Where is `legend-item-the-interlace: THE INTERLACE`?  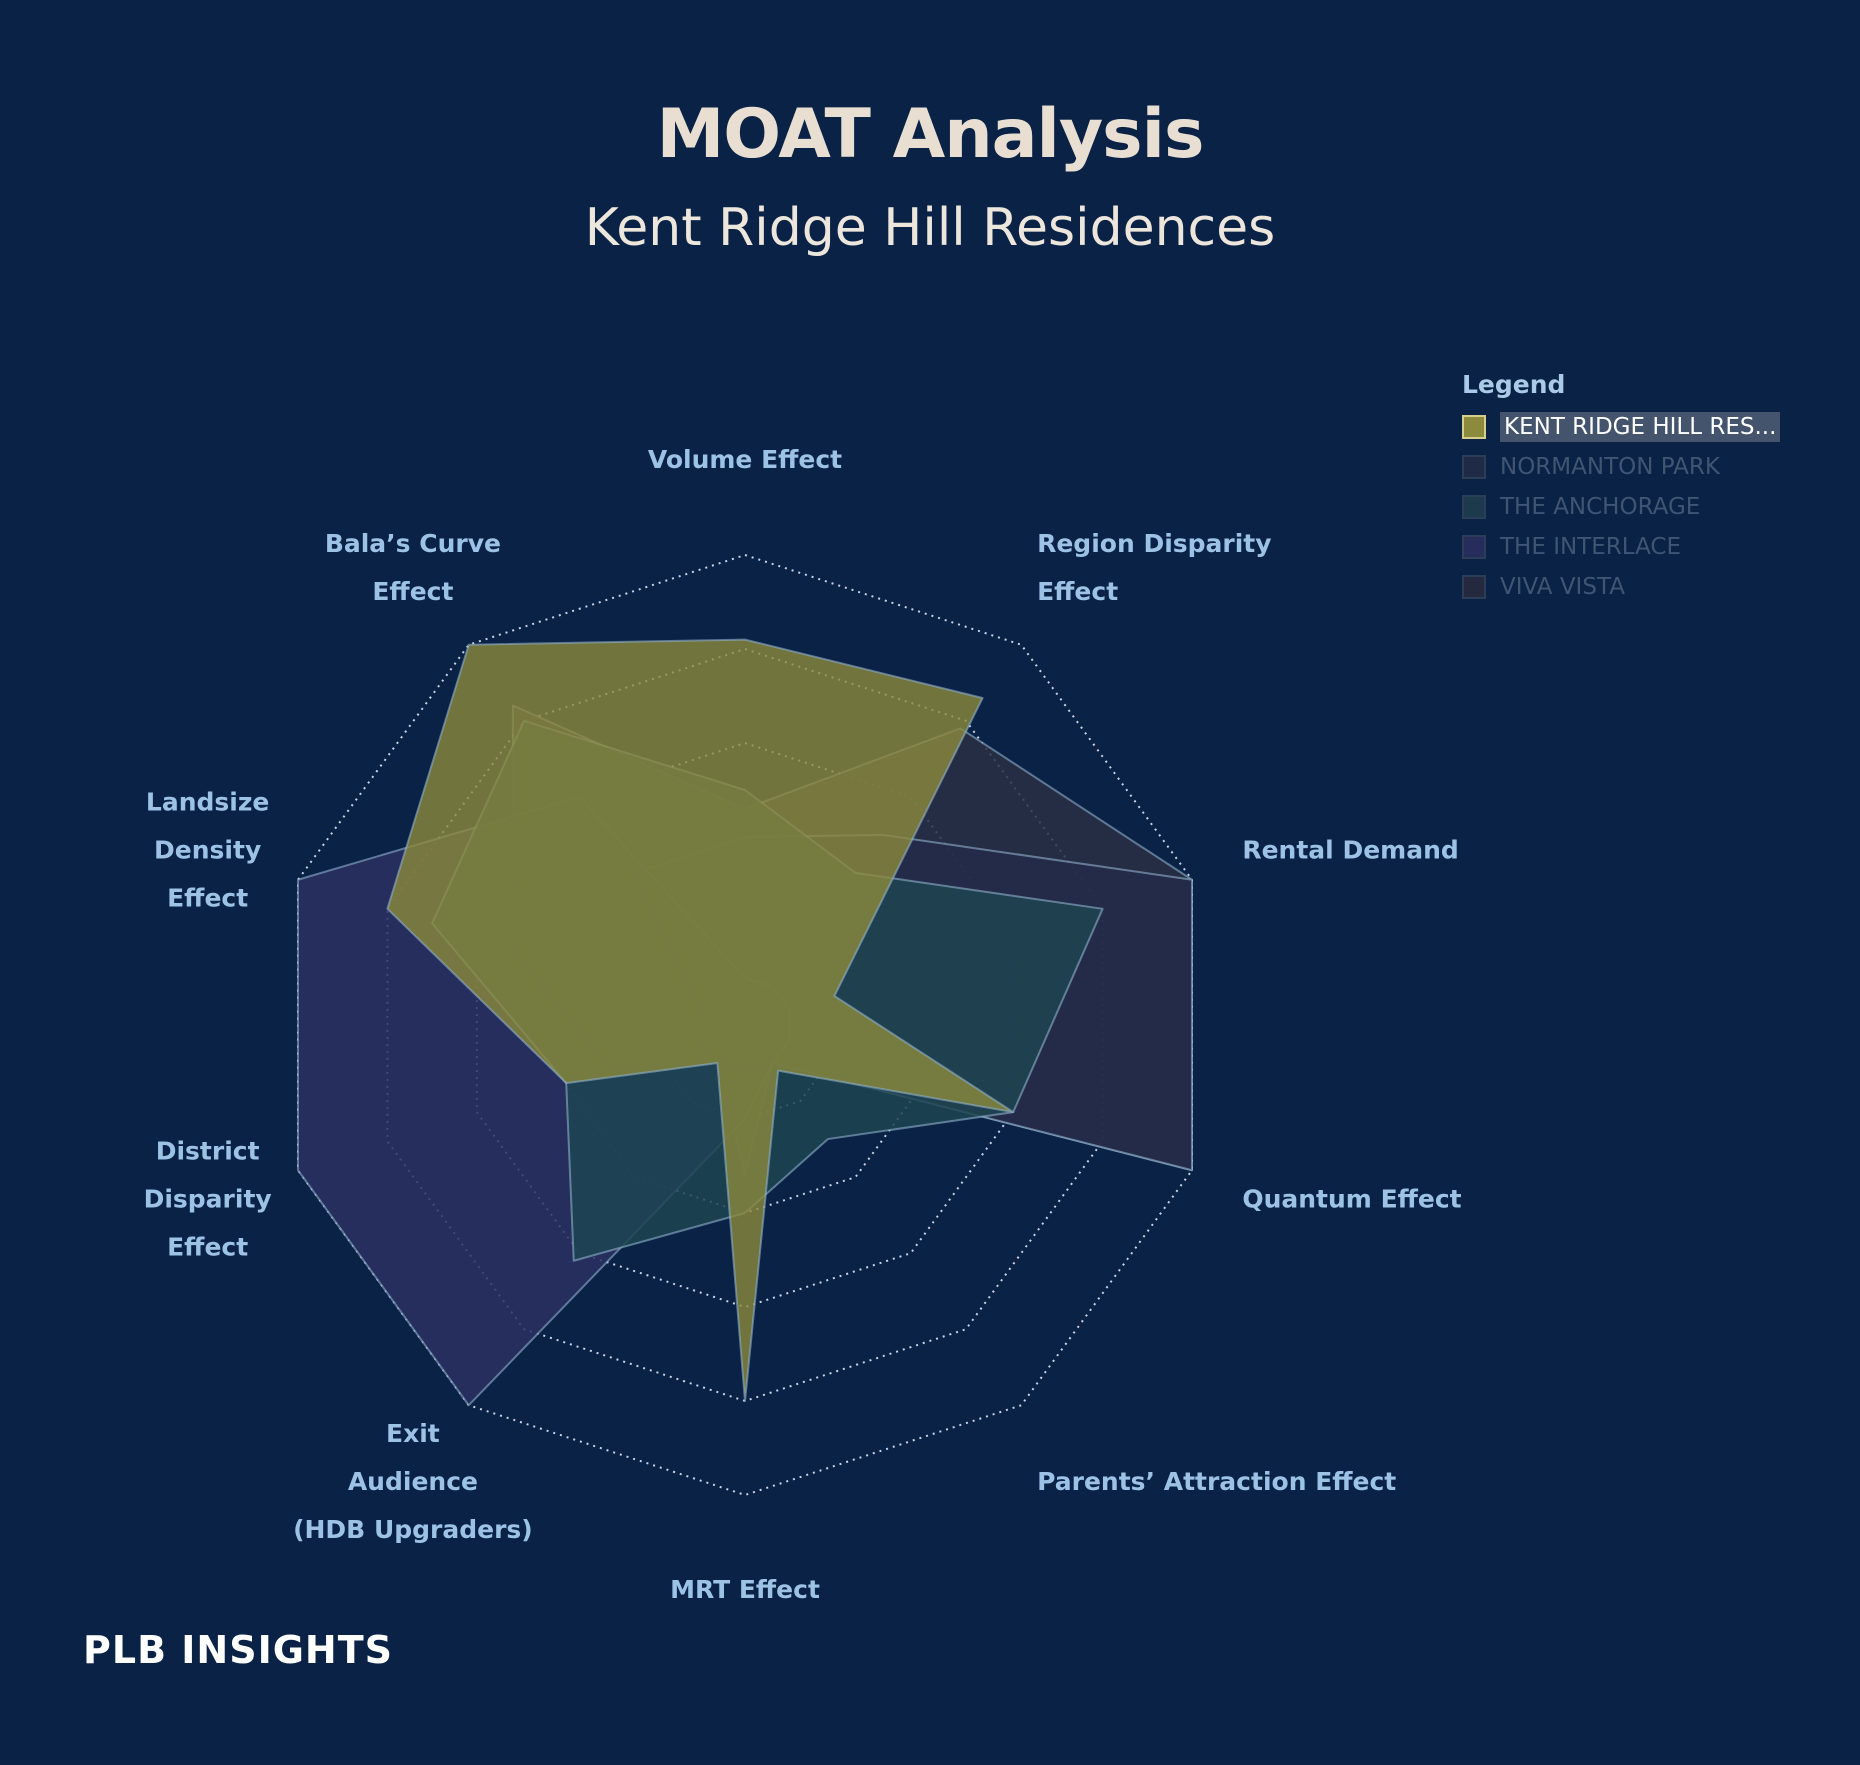 legend-item-the-interlace: THE INTERLACE is located at coordinates (1627, 547).